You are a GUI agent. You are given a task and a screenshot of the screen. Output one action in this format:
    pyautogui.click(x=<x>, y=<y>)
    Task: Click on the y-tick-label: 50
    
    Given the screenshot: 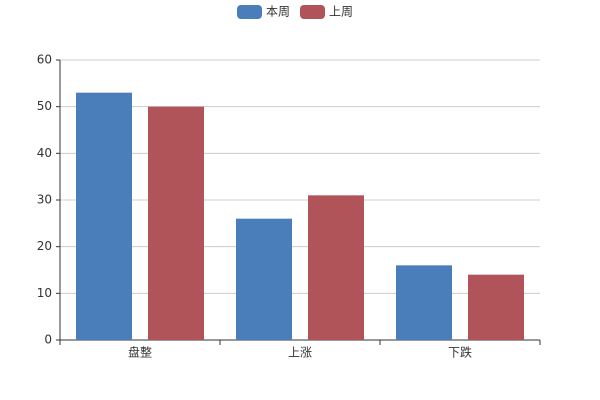 What is the action you would take?
    pyautogui.click(x=44, y=106)
    